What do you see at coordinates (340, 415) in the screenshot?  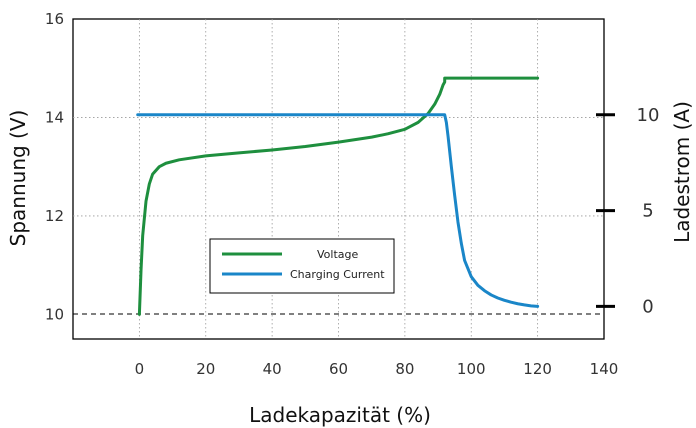 I see `x-axis-title: Ladekapazität (%)` at bounding box center [340, 415].